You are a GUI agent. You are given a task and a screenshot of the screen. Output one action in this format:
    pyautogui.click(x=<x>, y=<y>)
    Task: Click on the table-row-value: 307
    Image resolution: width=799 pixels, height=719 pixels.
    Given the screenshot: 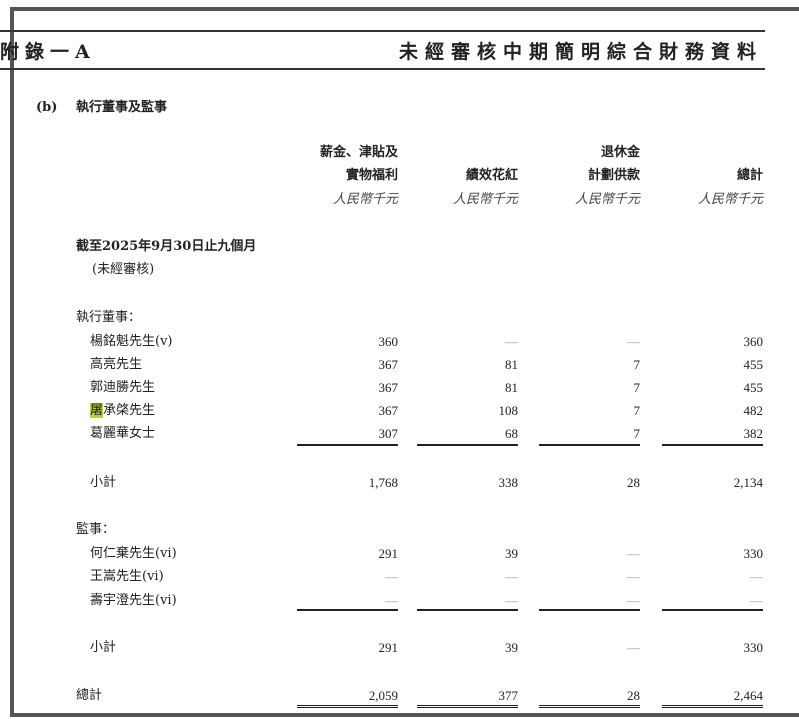 What is the action you would take?
    pyautogui.click(x=388, y=433)
    